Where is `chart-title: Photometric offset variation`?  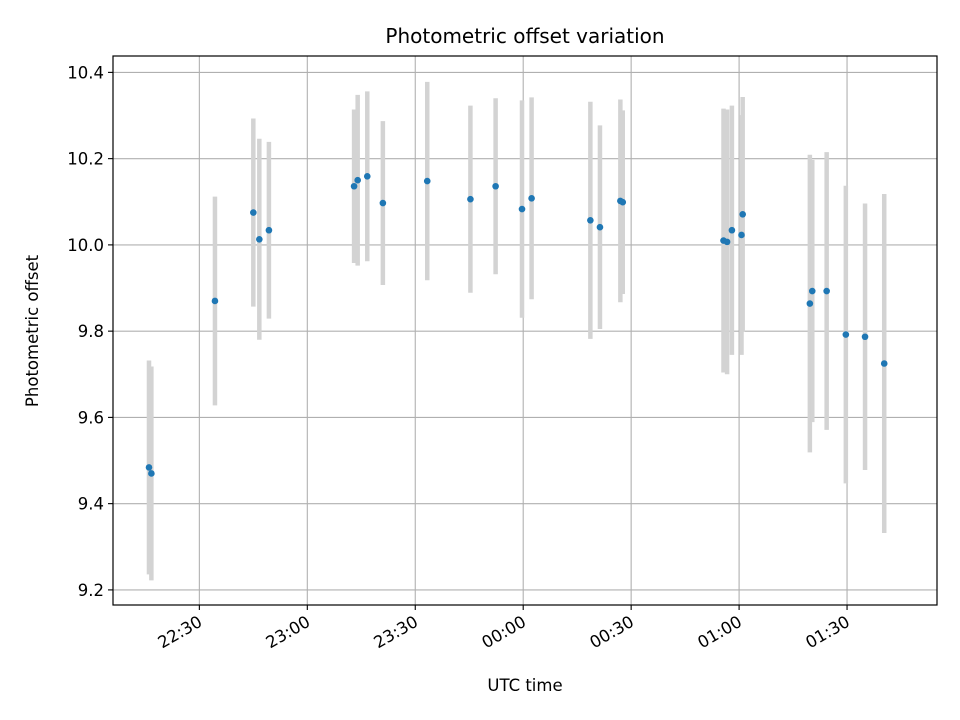 chart-title: Photometric offset variation is located at coordinates (524, 36).